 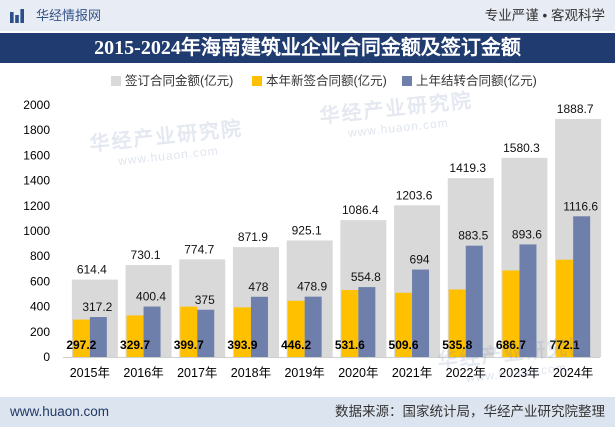 What do you see at coordinates (36, 155) in the screenshot?
I see `y-tick-label: 1600` at bounding box center [36, 155].